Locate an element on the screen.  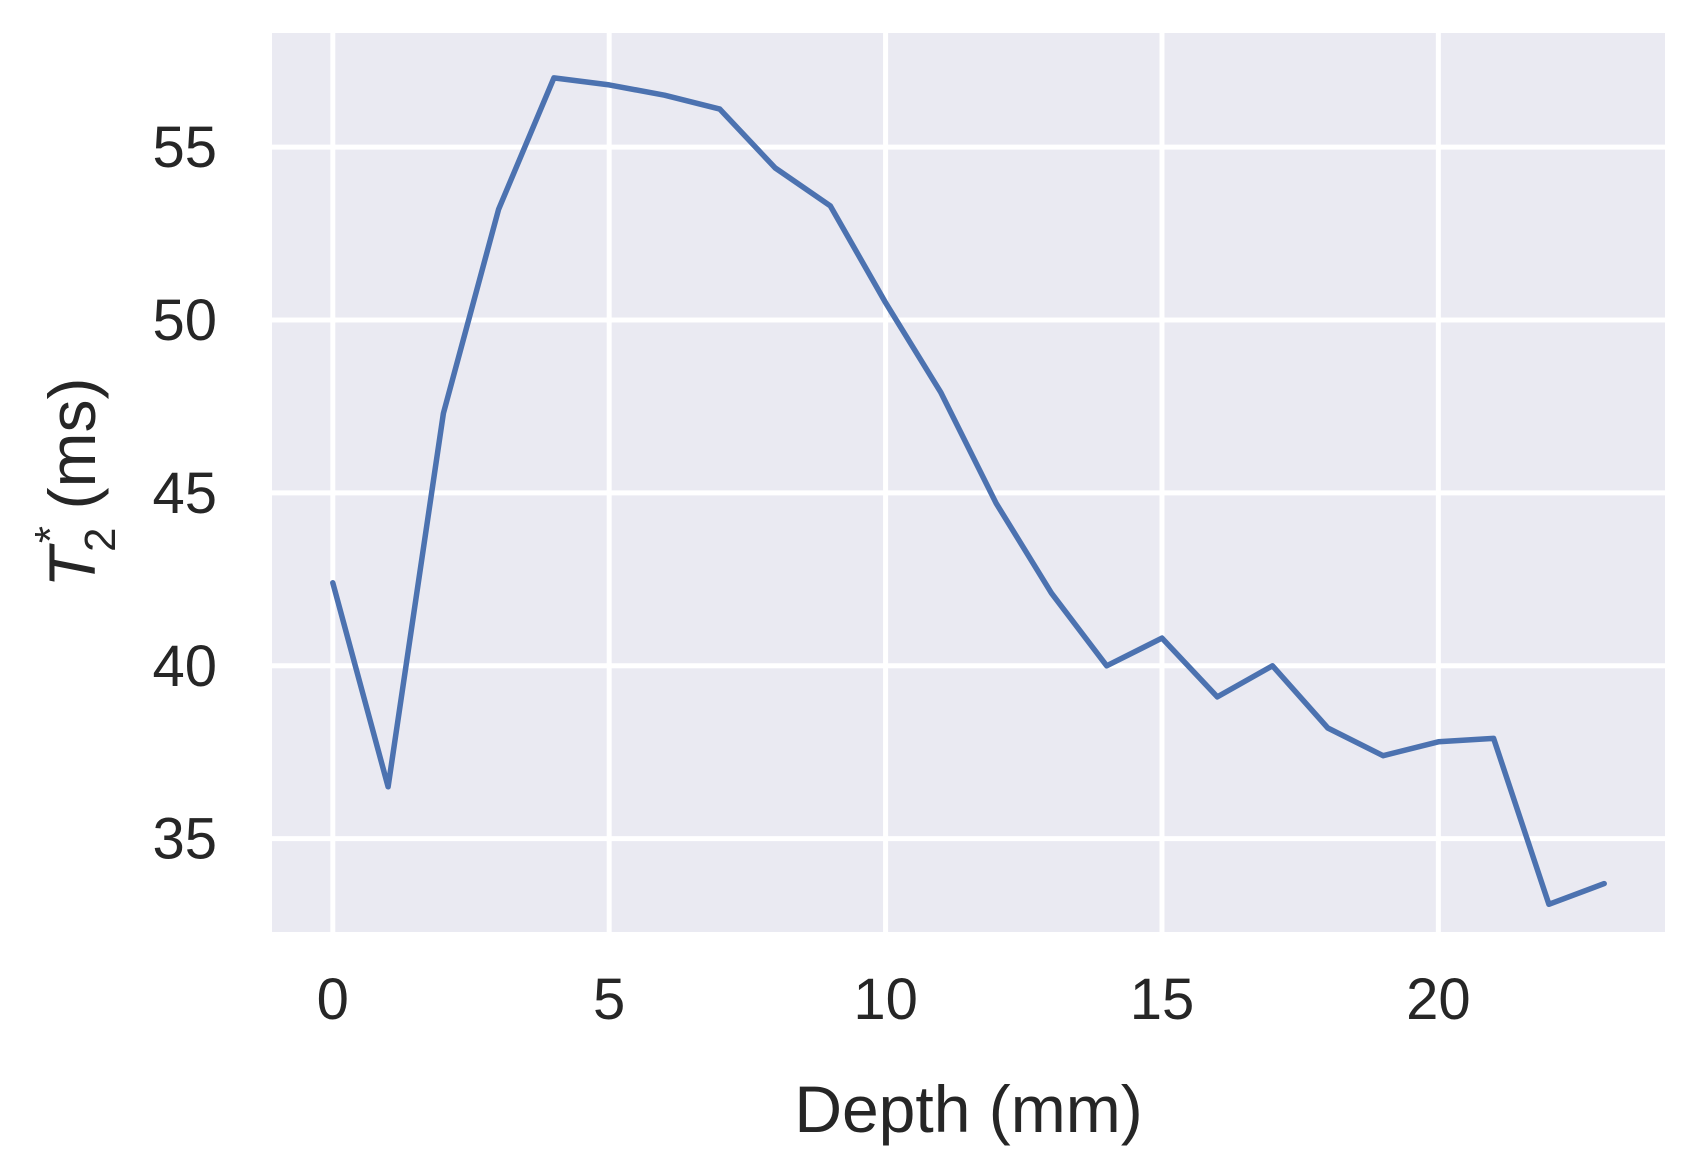
y-axis-label-superscript: * is located at coordinates (50, 534).